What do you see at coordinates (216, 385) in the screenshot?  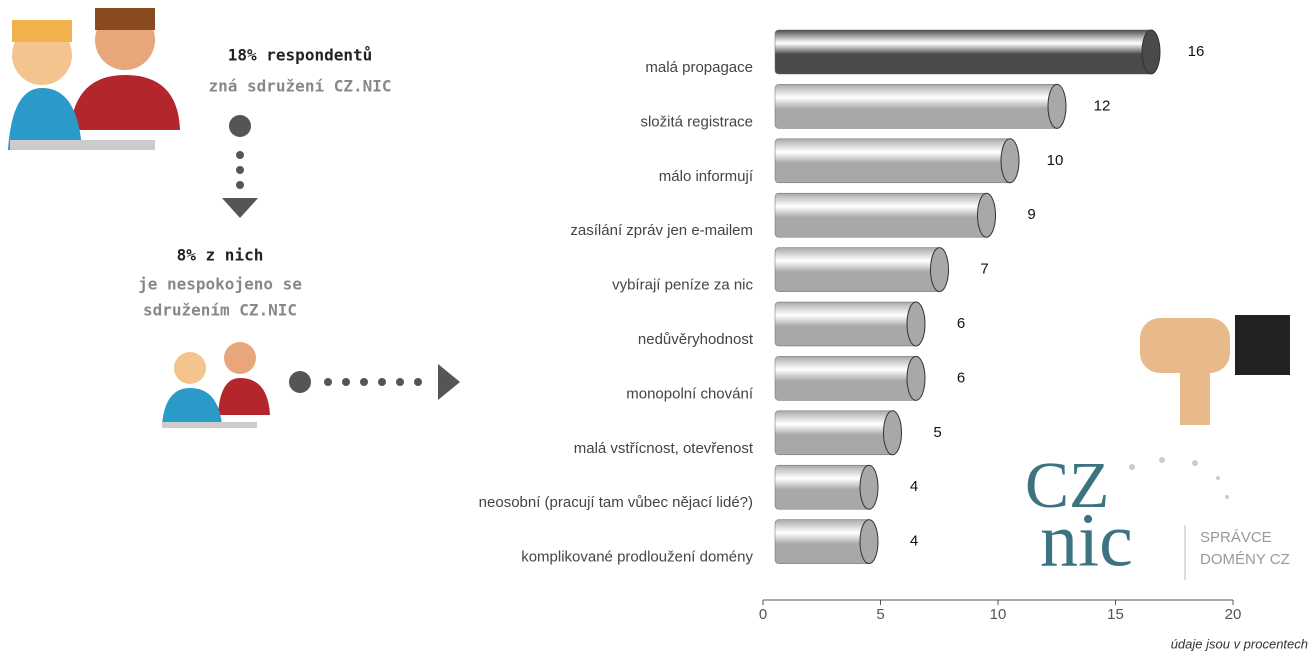 I see `people-small` at bounding box center [216, 385].